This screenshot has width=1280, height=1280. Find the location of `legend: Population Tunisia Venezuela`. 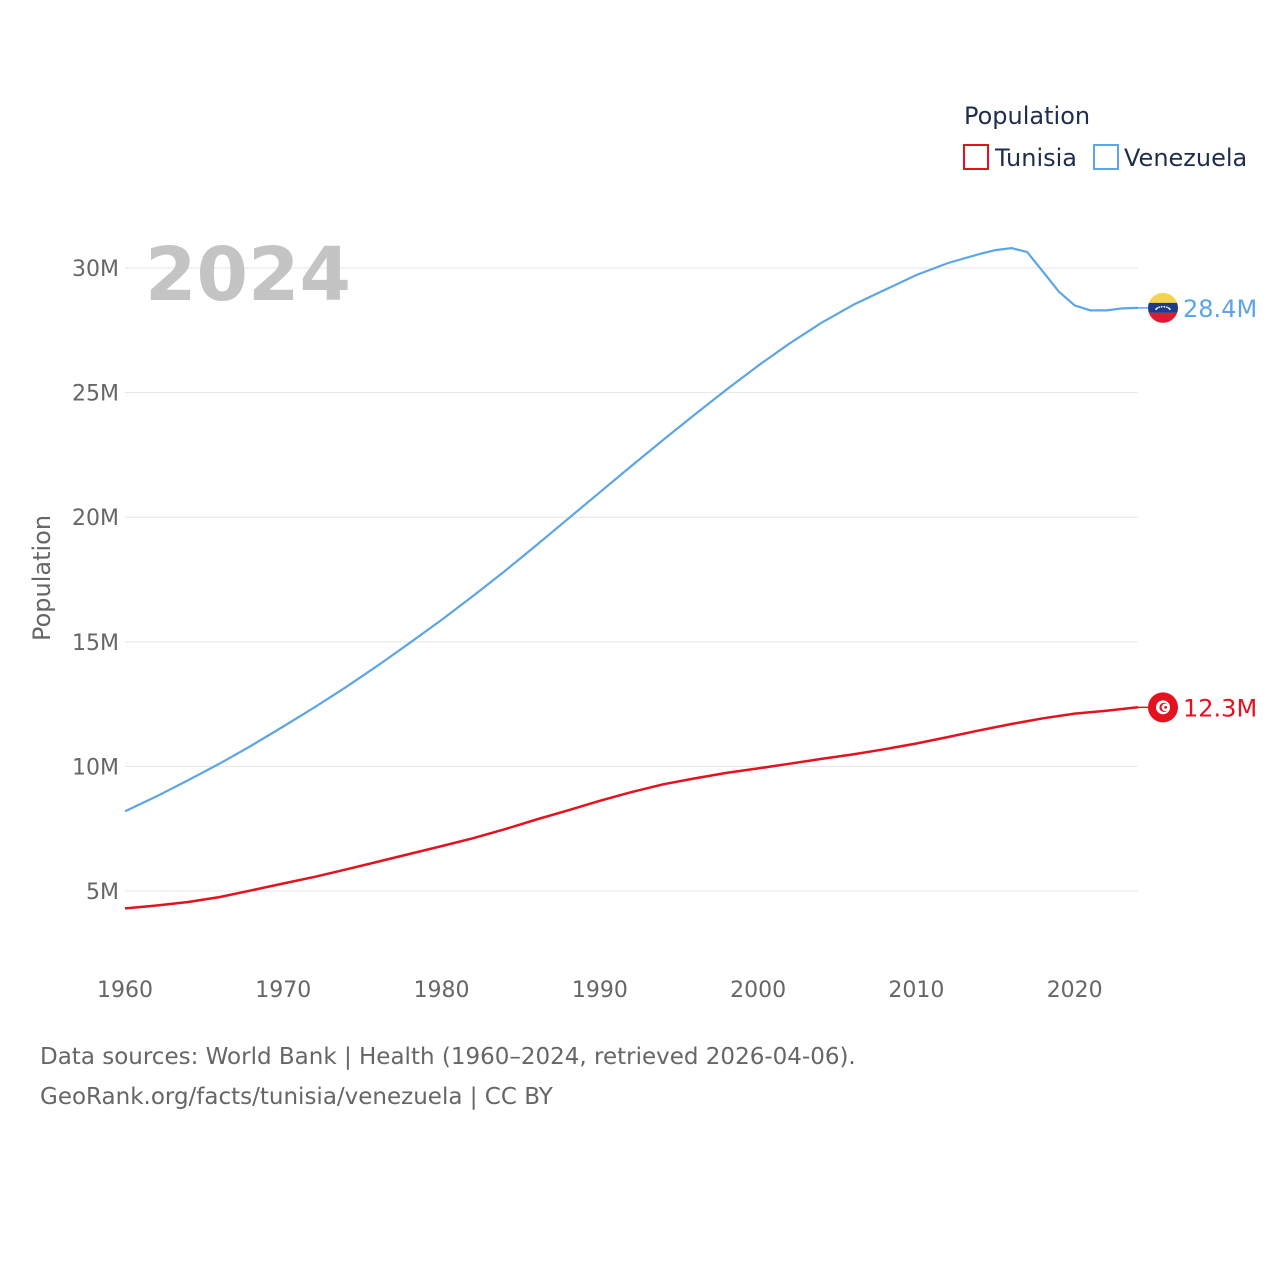

legend: Population Tunisia Venezuela is located at coordinates (1105, 137).